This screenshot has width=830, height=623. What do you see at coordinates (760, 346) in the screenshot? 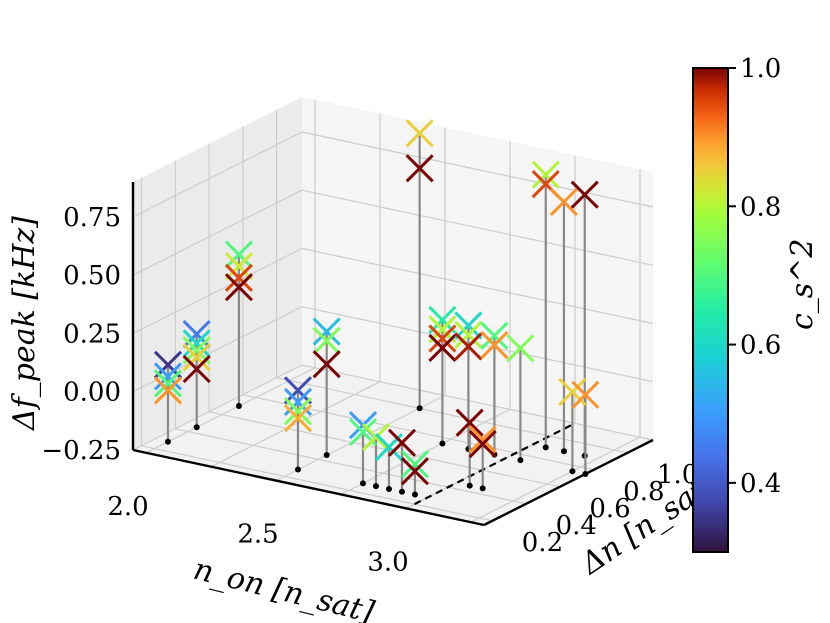
I see `colorbar-tick-label: 0.6` at bounding box center [760, 346].